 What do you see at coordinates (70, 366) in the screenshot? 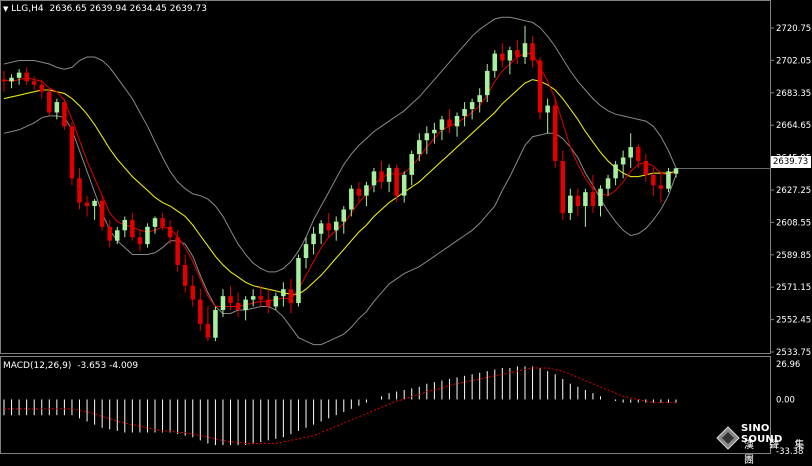
I see `macd-header: MACD(12,26,9) -3.653 -4.009` at bounding box center [70, 366].